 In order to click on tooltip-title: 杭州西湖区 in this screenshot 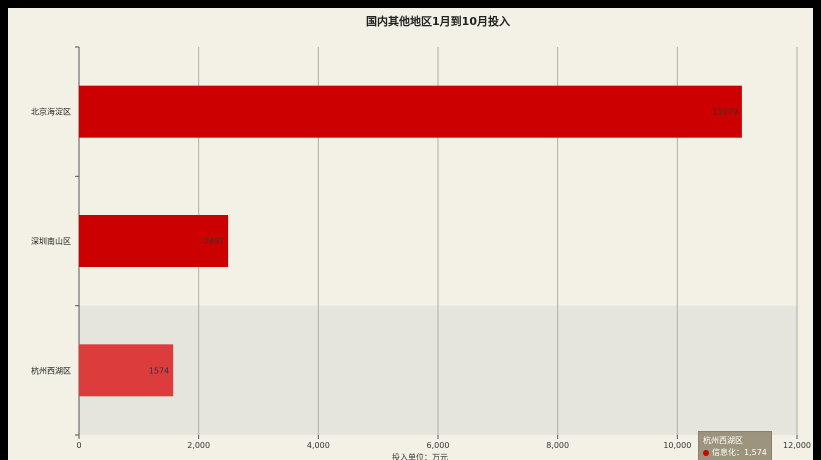, I will do `click(723, 440)`.